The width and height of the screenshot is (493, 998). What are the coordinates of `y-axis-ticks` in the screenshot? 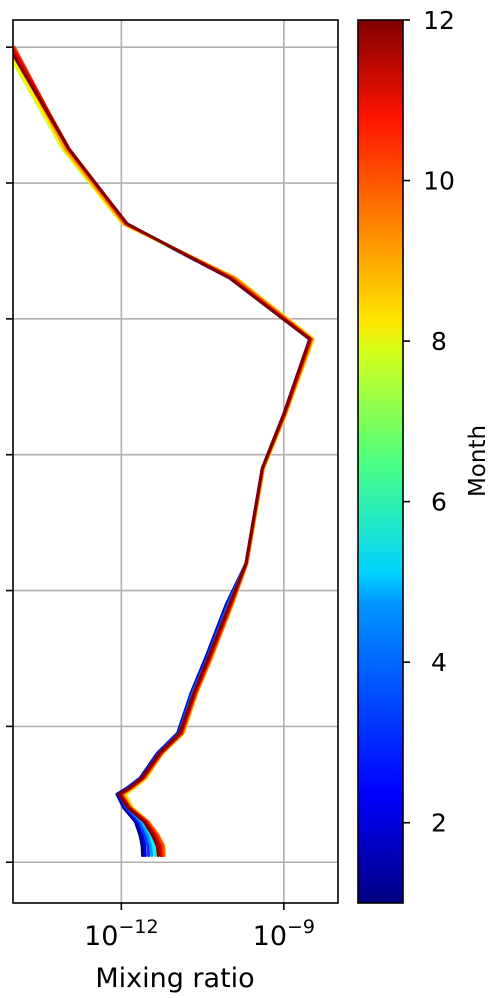 It's located at (9, 455).